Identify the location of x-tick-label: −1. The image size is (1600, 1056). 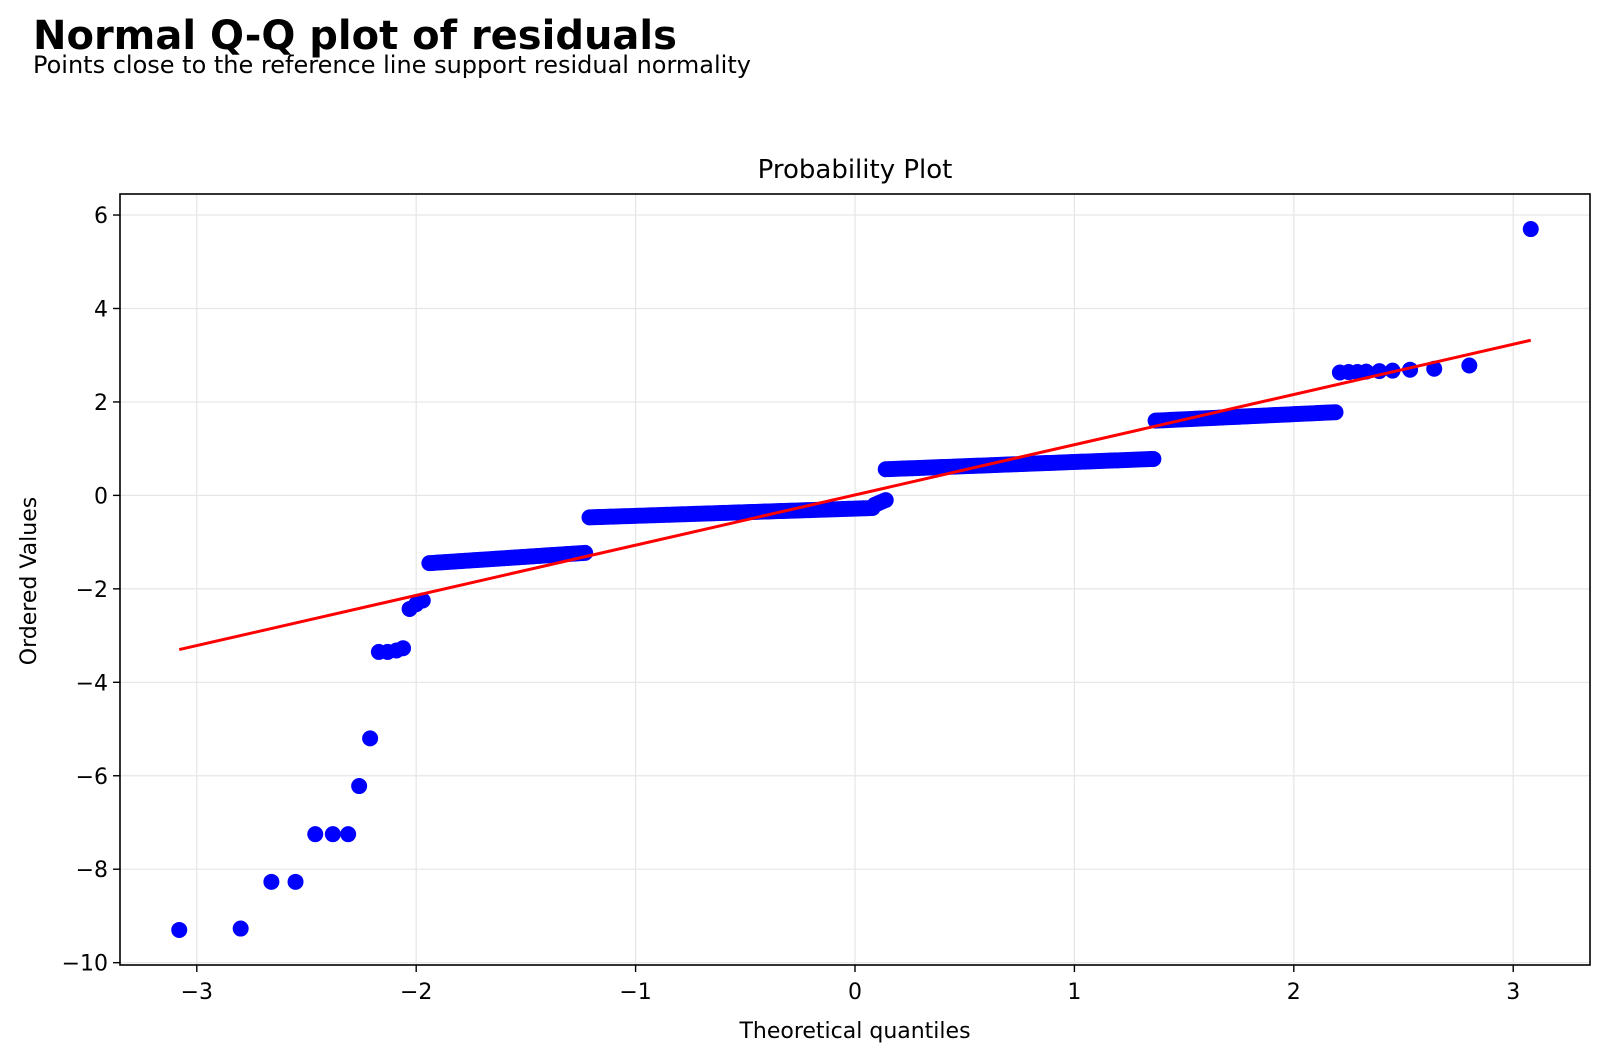
(635, 992).